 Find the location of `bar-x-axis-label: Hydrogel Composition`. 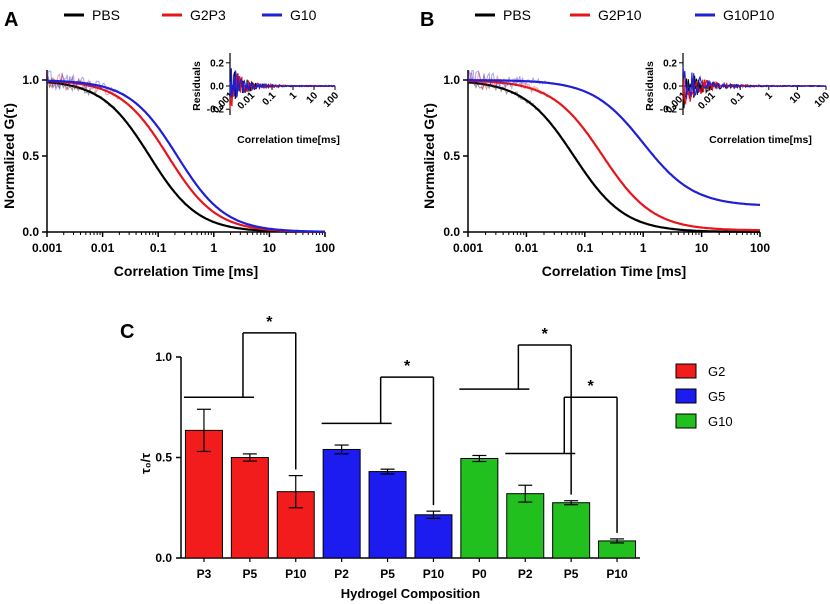

bar-x-axis-label: Hydrogel Composition is located at coordinates (410, 593).